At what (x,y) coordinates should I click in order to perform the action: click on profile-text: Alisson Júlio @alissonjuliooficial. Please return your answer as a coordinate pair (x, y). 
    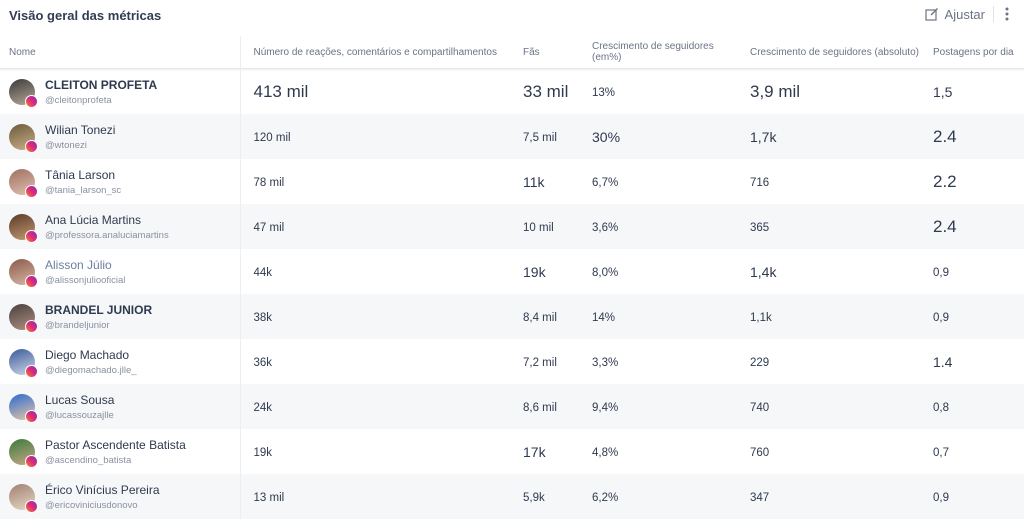
    Looking at the image, I should click on (85, 272).